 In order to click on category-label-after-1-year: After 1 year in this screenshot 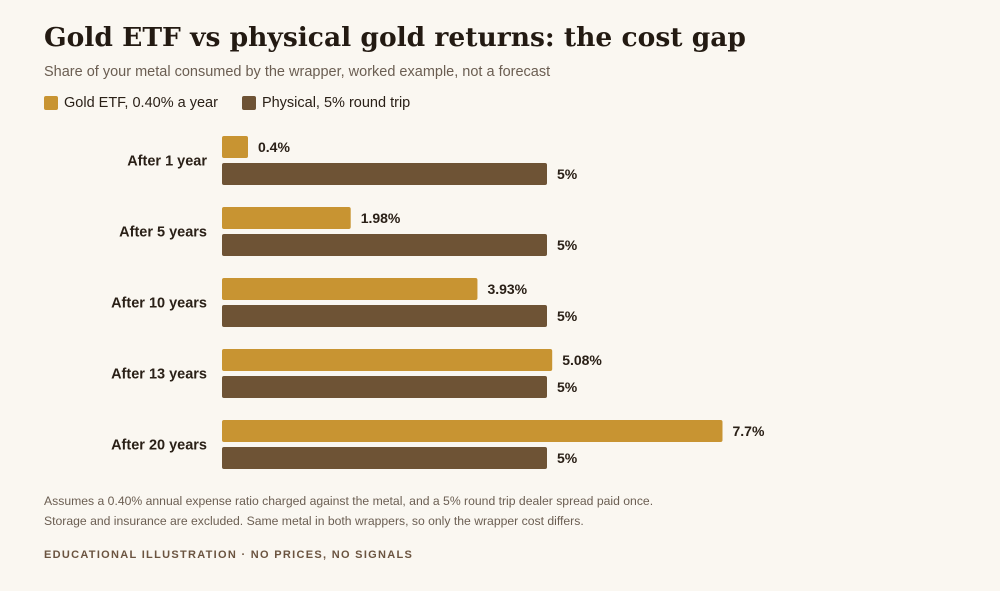, I will do `click(167, 162)`.